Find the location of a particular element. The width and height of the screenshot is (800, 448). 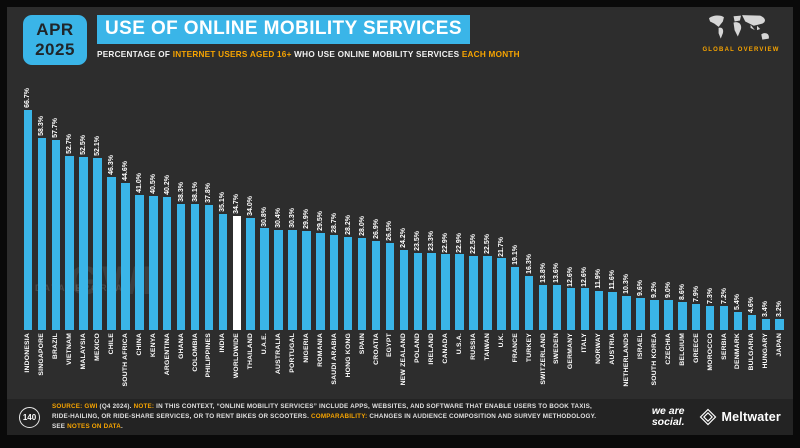

page-number: 140 is located at coordinates (29, 417).